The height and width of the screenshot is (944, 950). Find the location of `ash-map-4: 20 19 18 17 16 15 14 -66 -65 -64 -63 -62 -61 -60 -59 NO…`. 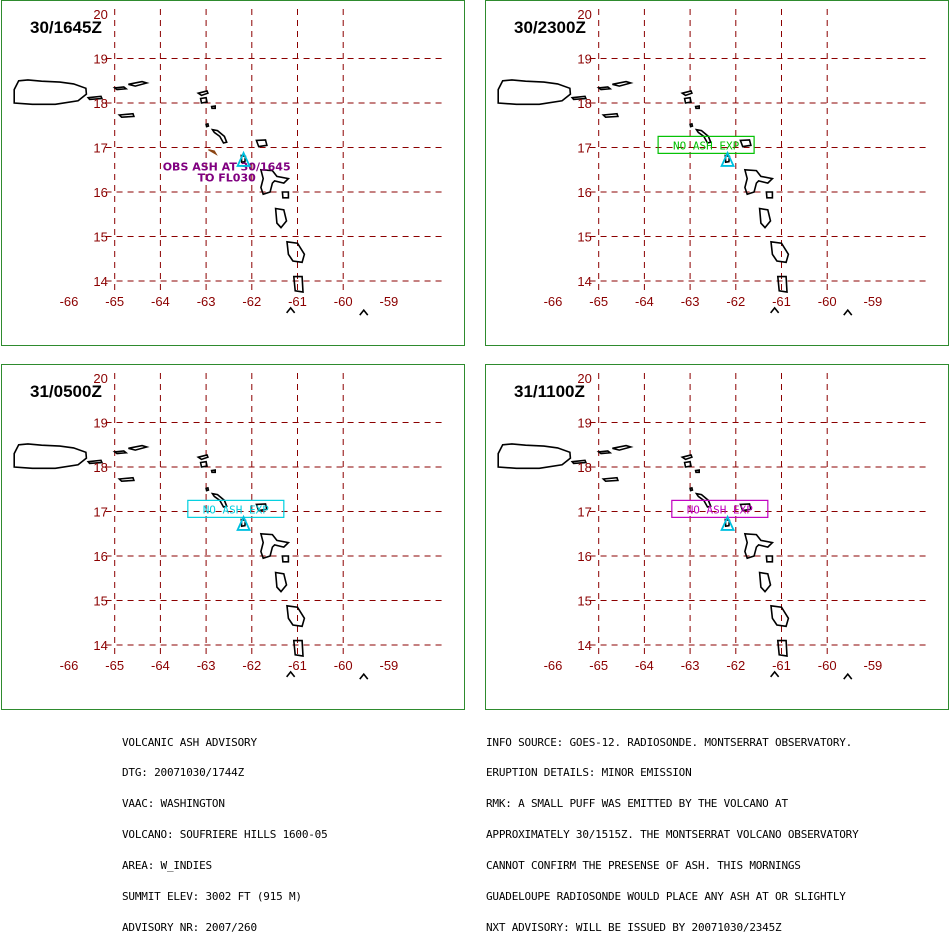

ash-map-4: 20 19 18 17 16 15 14 -66 -65 -64 -63 -62 -61 -60 -59 NO… is located at coordinates (711, 525).